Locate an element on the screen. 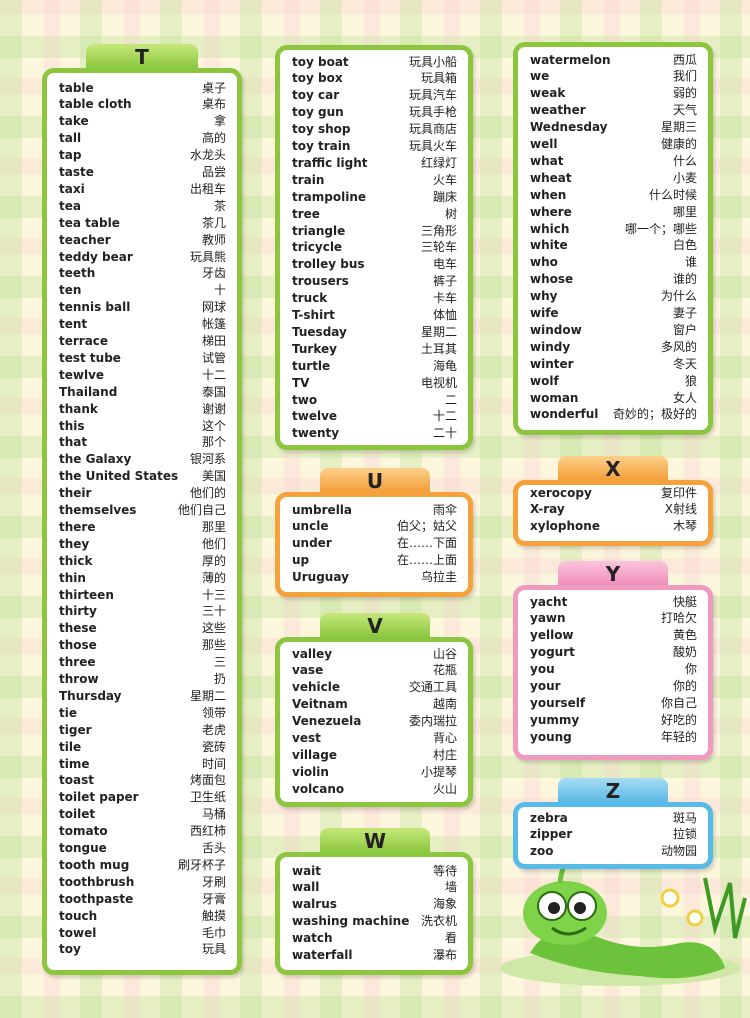 This screenshot has width=750, height=1018. english-word: wait is located at coordinates (307, 870).